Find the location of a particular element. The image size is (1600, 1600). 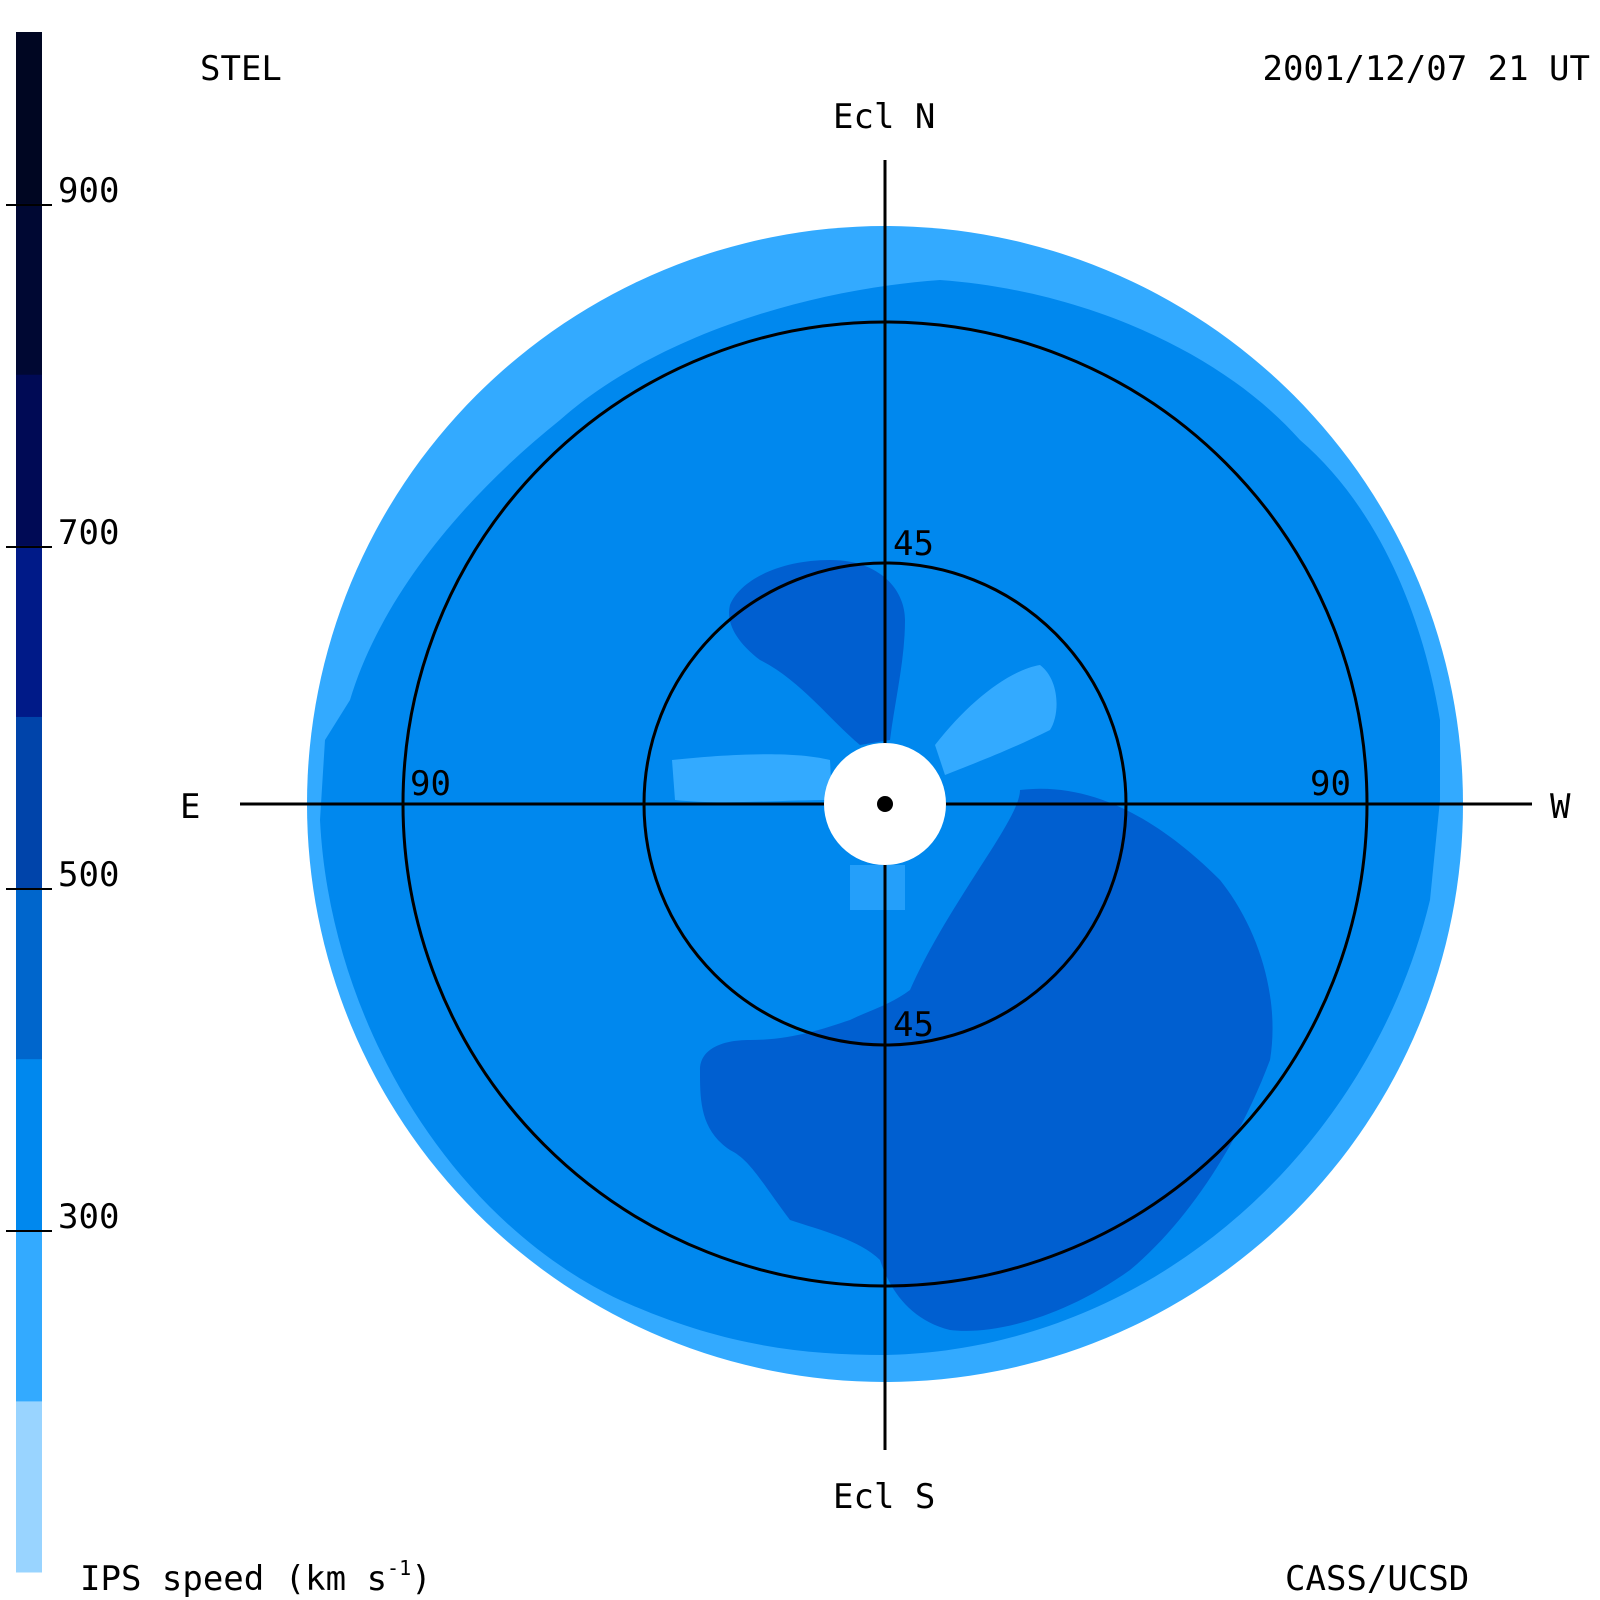

fast-wind-region-north is located at coordinates (817, 652).